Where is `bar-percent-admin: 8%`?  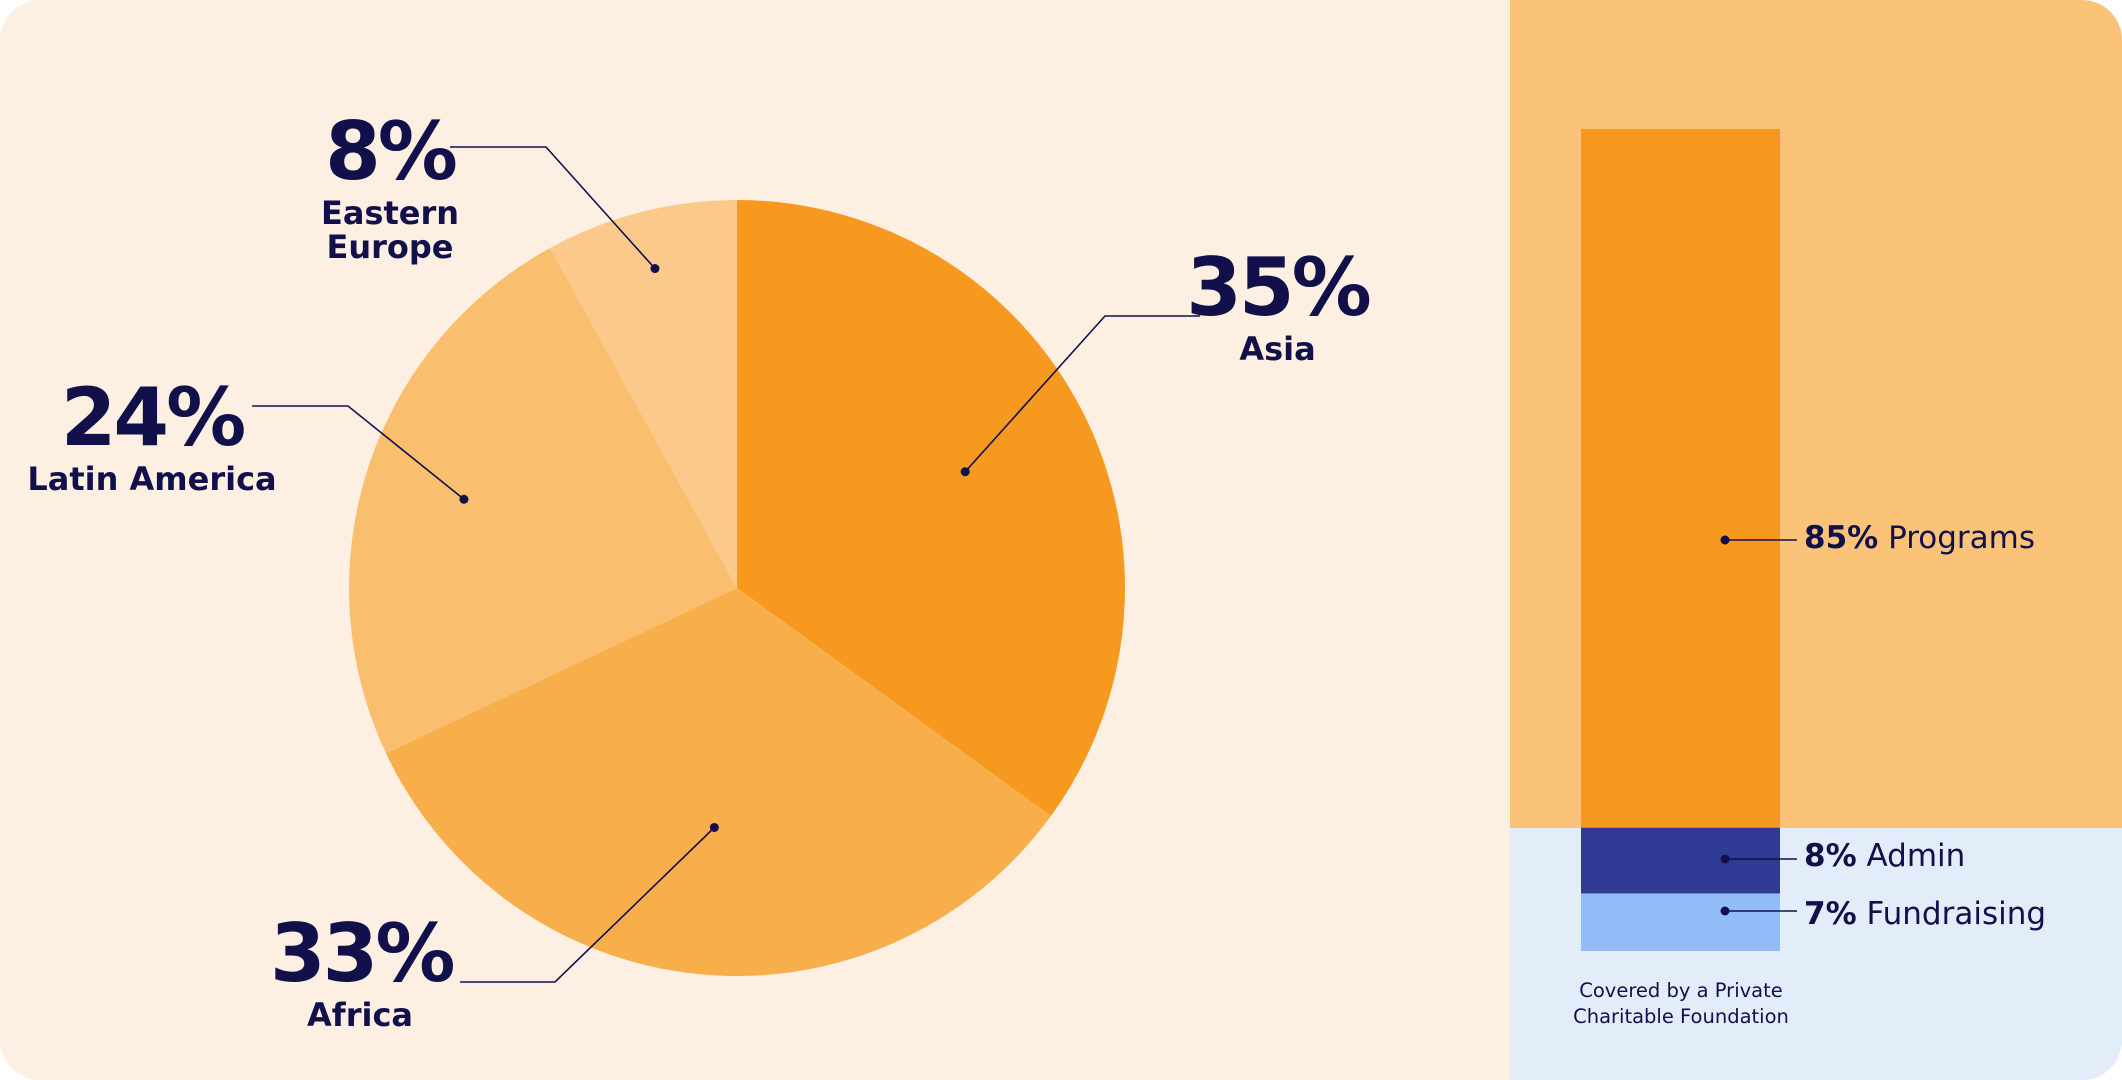
bar-percent-admin: 8% is located at coordinates (1830, 856).